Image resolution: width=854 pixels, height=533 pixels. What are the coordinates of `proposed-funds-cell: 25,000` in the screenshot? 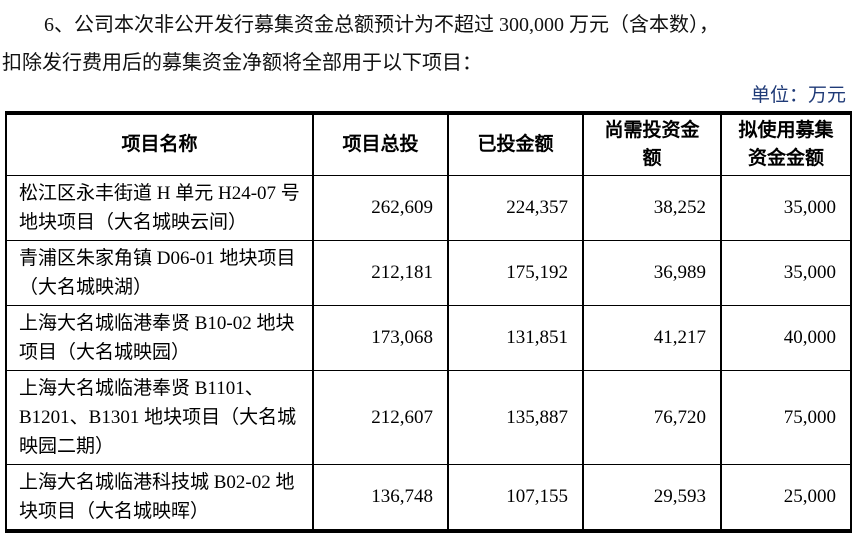 It's located at (786, 497).